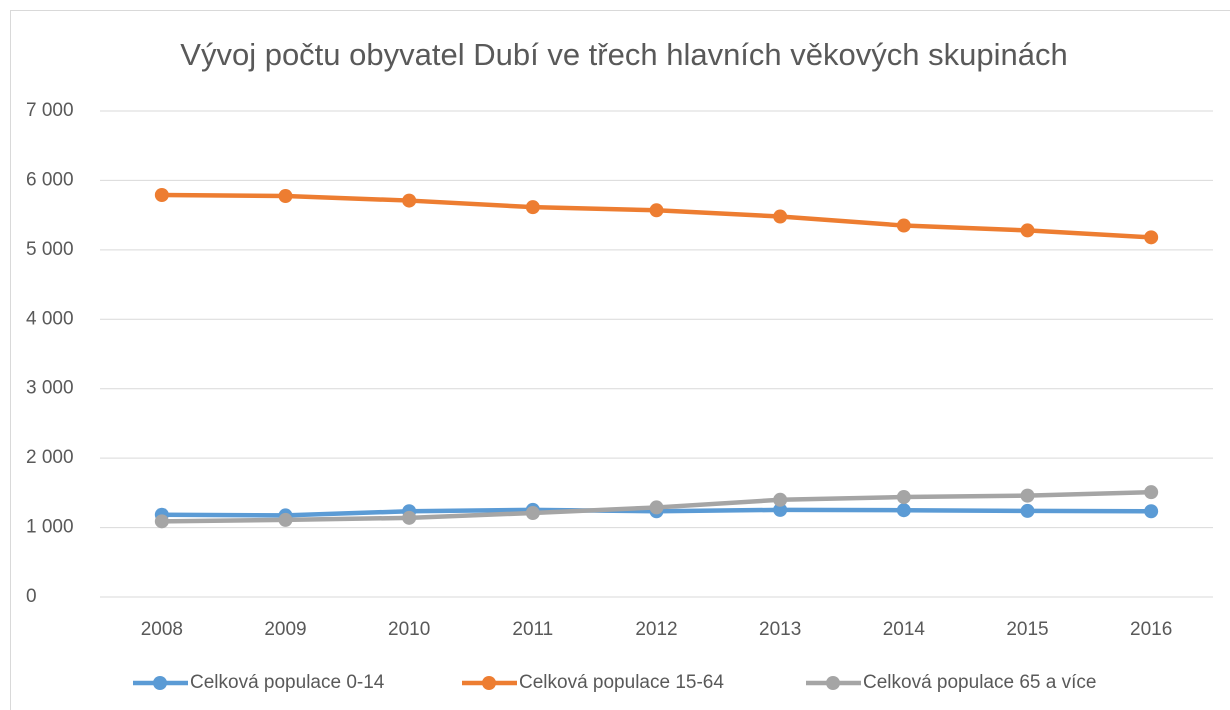 The width and height of the screenshot is (1230, 710). Describe the element at coordinates (621, 682) in the screenshot. I see `legend-label: Celková populace 15-64` at that location.